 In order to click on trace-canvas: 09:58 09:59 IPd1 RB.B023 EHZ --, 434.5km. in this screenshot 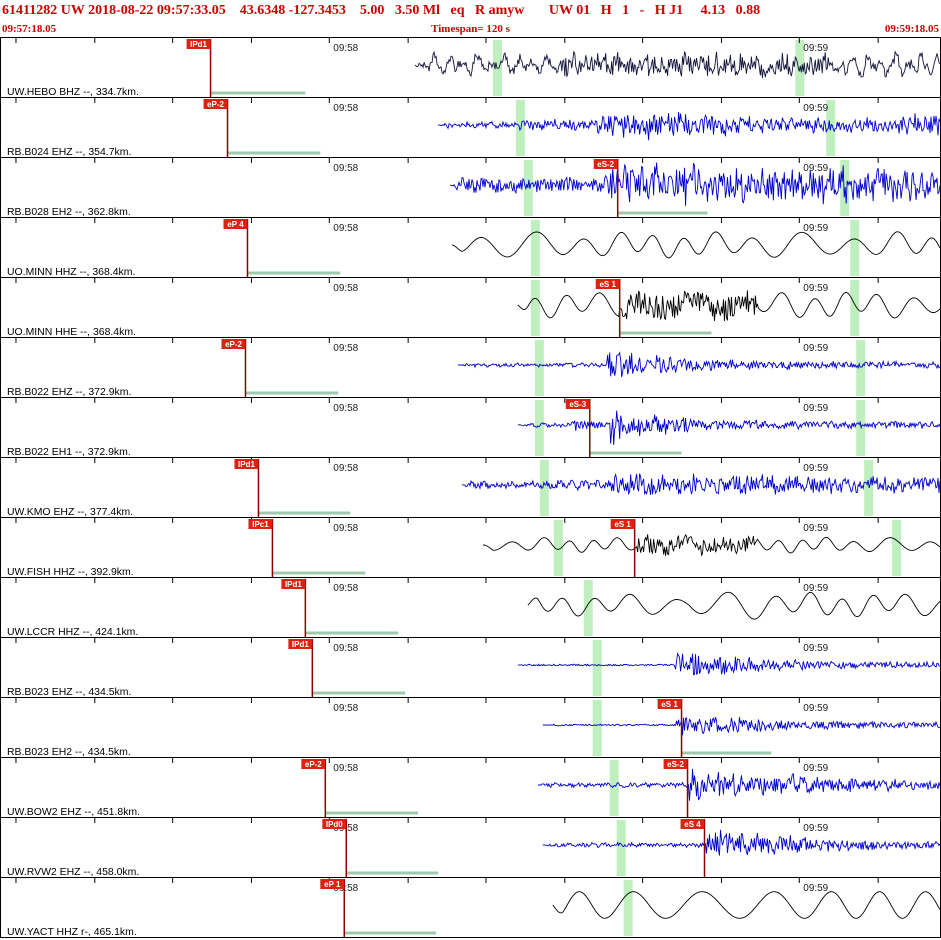, I will do `click(473, 667)`.